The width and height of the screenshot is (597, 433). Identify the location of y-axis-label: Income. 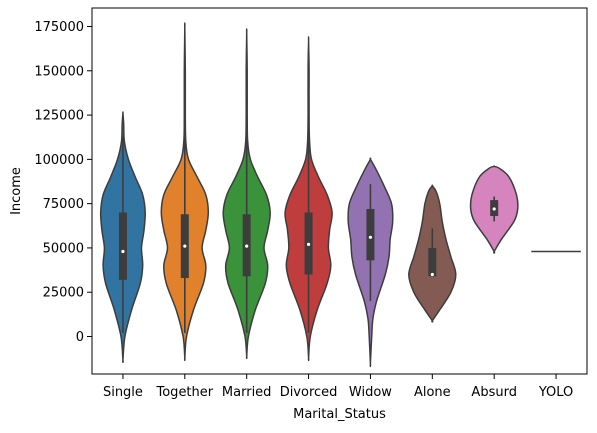
(16, 191).